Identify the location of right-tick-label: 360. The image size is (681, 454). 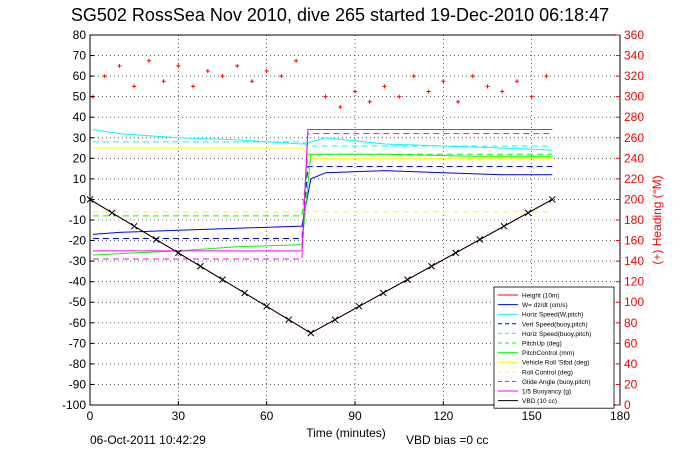
(634, 35).